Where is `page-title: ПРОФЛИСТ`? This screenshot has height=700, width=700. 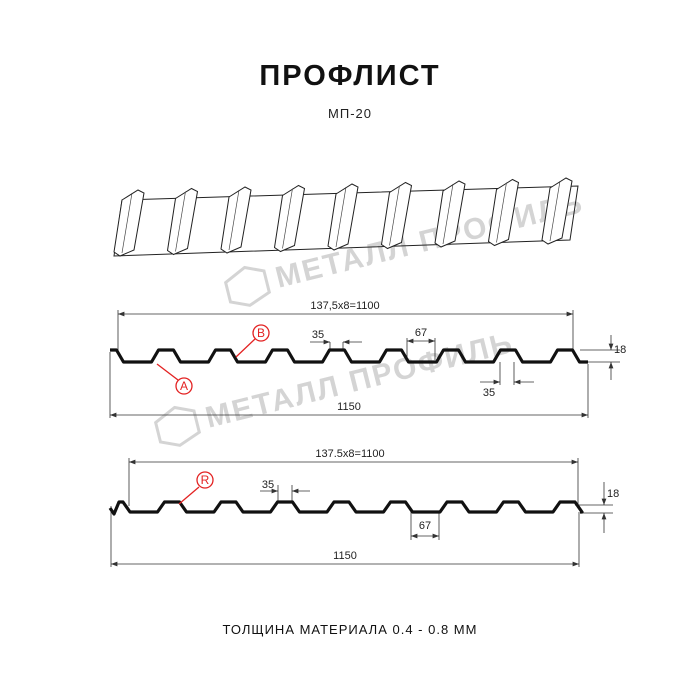 page-title: ПРОФЛИСТ is located at coordinates (350, 76).